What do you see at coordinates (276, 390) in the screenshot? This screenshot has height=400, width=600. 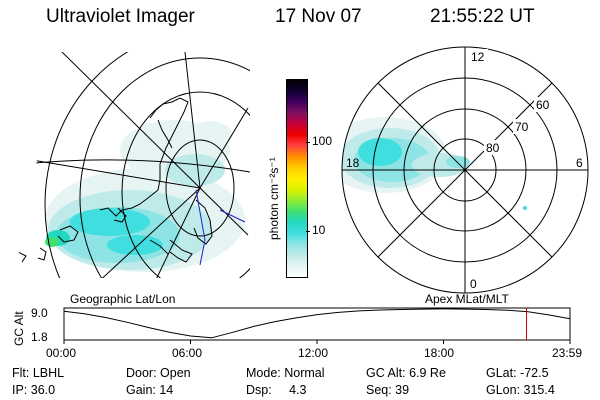 I see `info-dsp: Dsp: 4.3` at bounding box center [276, 390].